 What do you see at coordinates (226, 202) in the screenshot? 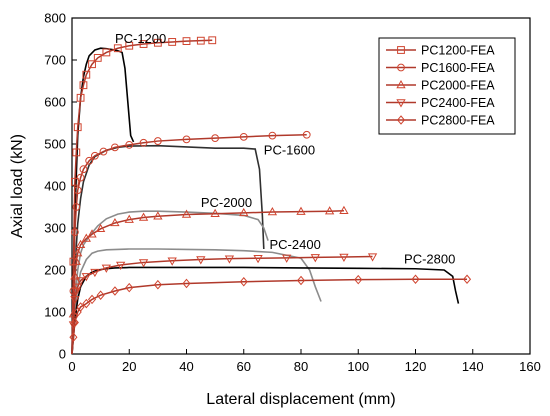
I see `annotation-label: PC-2000` at bounding box center [226, 202].